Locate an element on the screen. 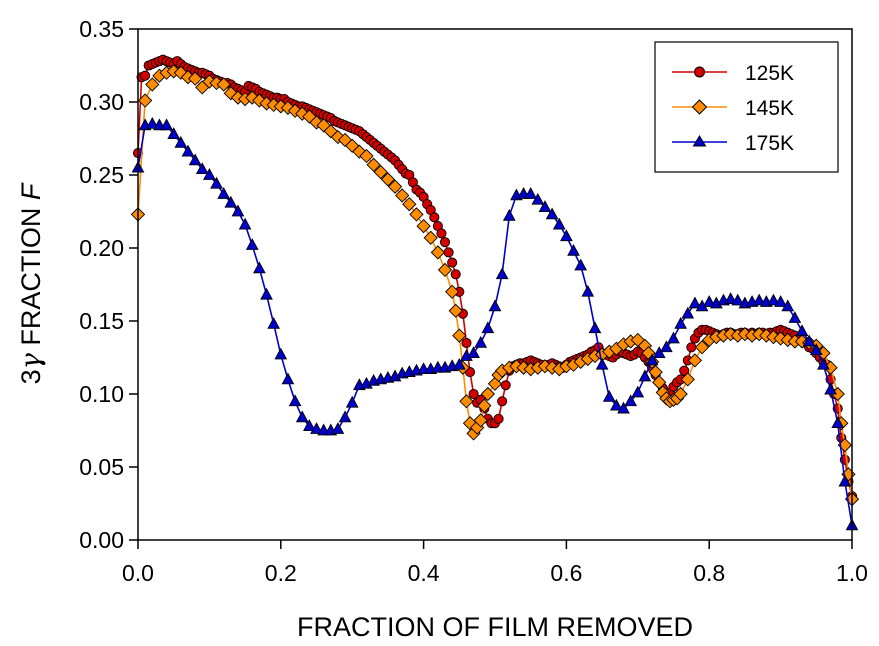  legend: 125K 145K 175K is located at coordinates (746, 107).